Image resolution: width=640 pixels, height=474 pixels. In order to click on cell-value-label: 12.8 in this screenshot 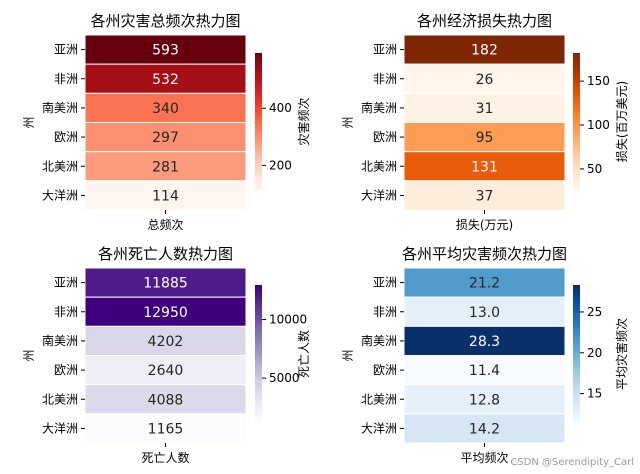, I will do `click(484, 400)`.